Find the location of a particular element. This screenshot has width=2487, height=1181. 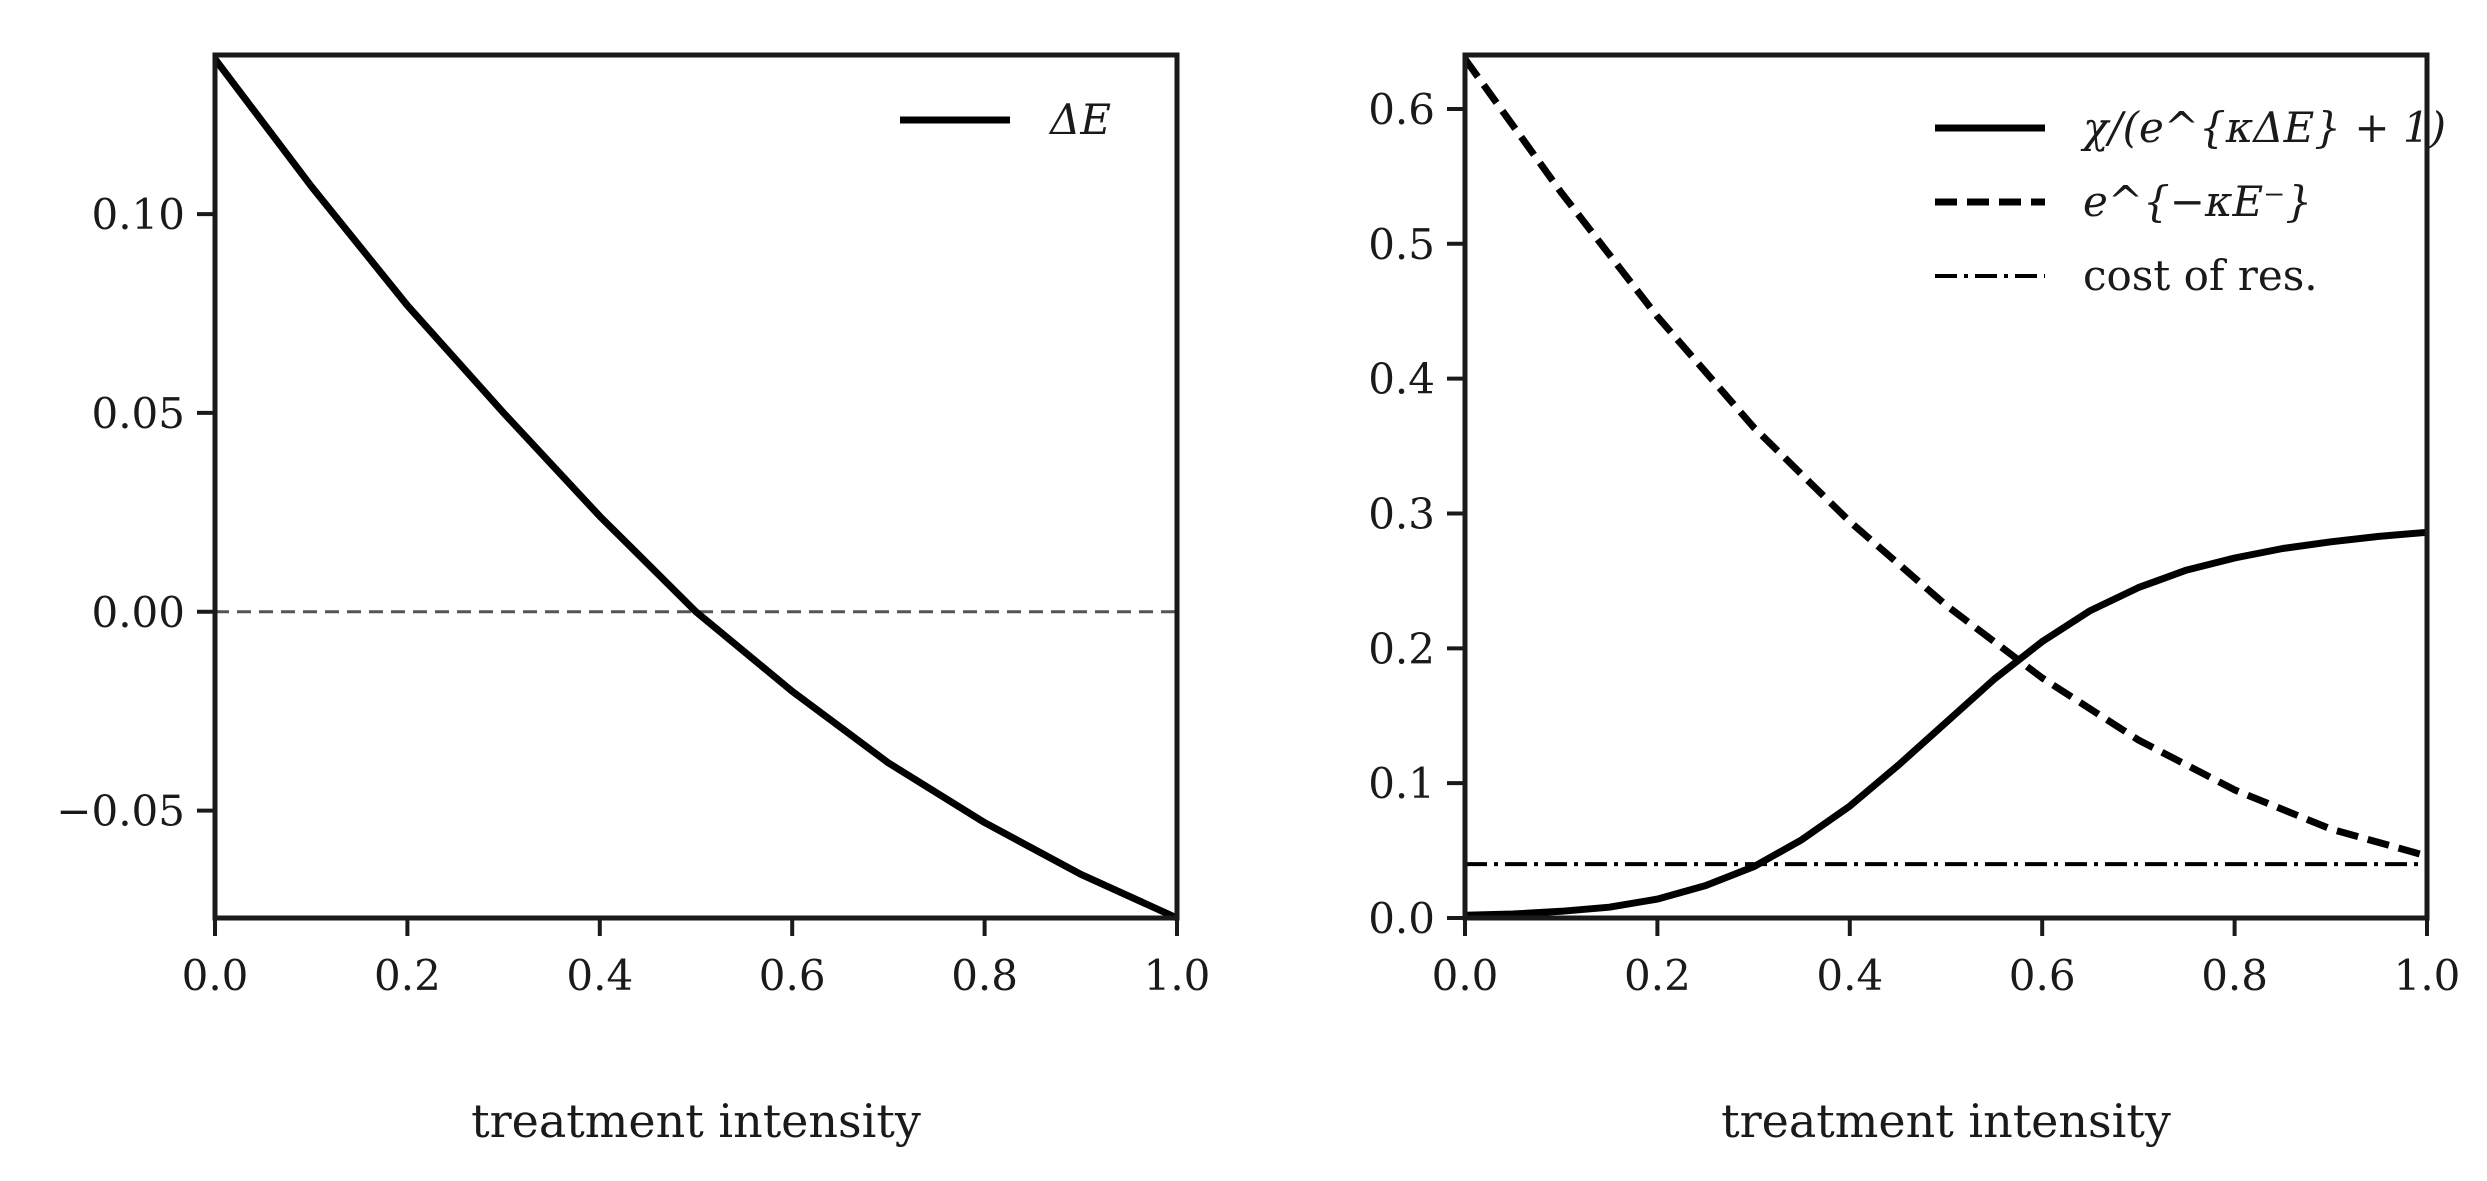

y-axis-ticks: −0.05 0.00 0.05 0.10 is located at coordinates (135, 513).